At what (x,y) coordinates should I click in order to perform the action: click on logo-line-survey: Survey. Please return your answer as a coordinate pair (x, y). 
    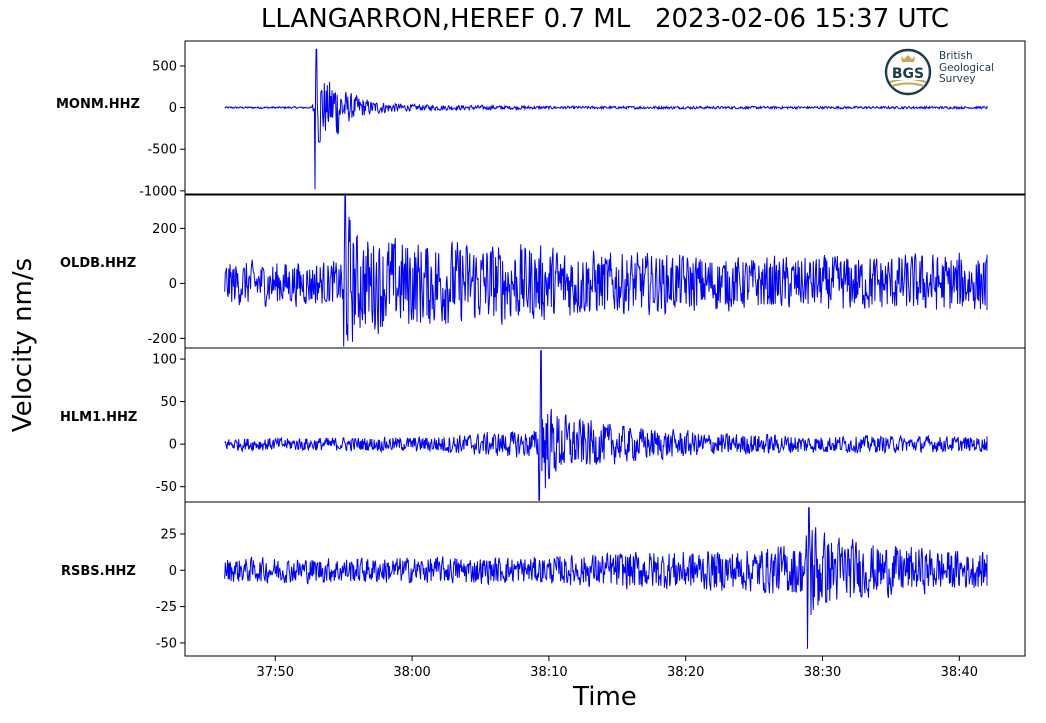
    Looking at the image, I should click on (957, 79).